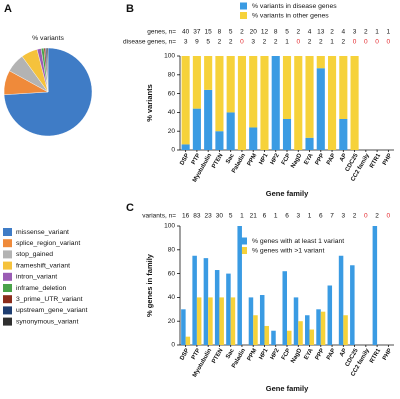 The image size is (400, 399). I want to click on pie-slice, so click(47, 70).